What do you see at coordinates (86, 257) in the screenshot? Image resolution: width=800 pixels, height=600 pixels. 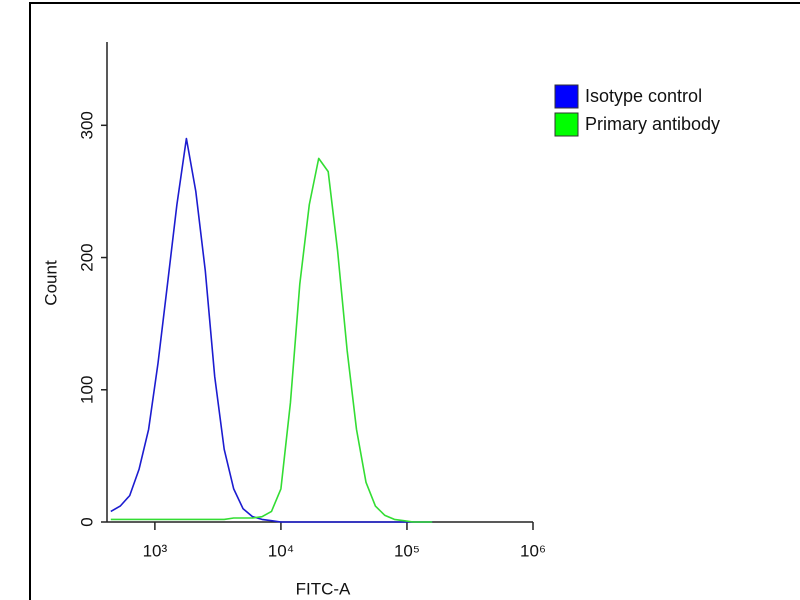 I see `y-tick-label: 200` at bounding box center [86, 257].